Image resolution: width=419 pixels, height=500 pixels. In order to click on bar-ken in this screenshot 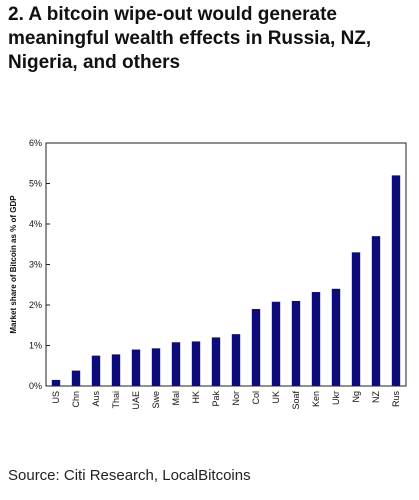, I will do `click(316, 339)`.